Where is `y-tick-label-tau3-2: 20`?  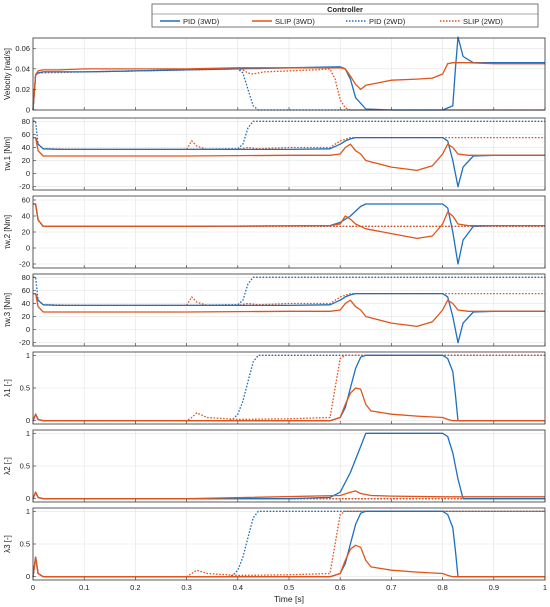 y-tick-label-tau3-2: 20 is located at coordinates (26, 316).